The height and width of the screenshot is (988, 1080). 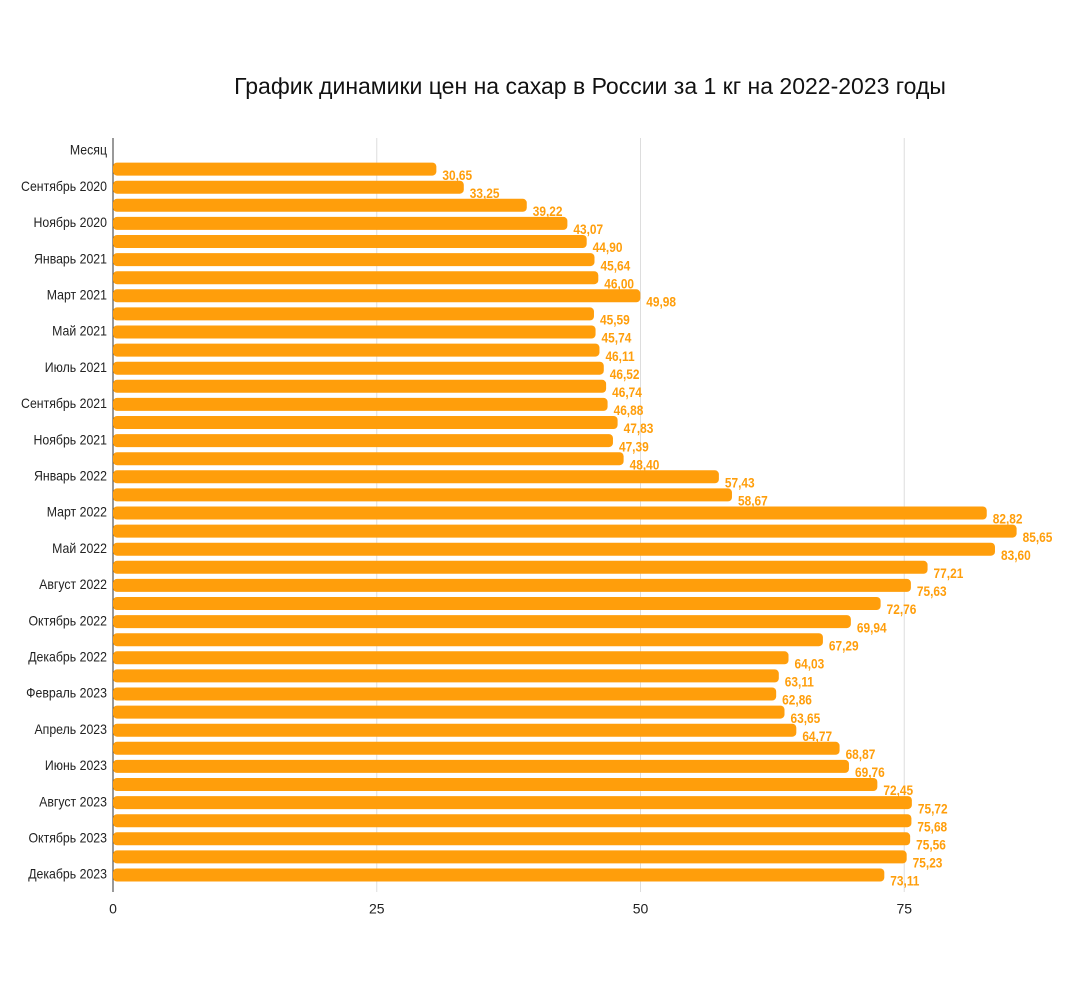 What do you see at coordinates (861, 754) in the screenshot?
I see `value-label: 68,87` at bounding box center [861, 754].